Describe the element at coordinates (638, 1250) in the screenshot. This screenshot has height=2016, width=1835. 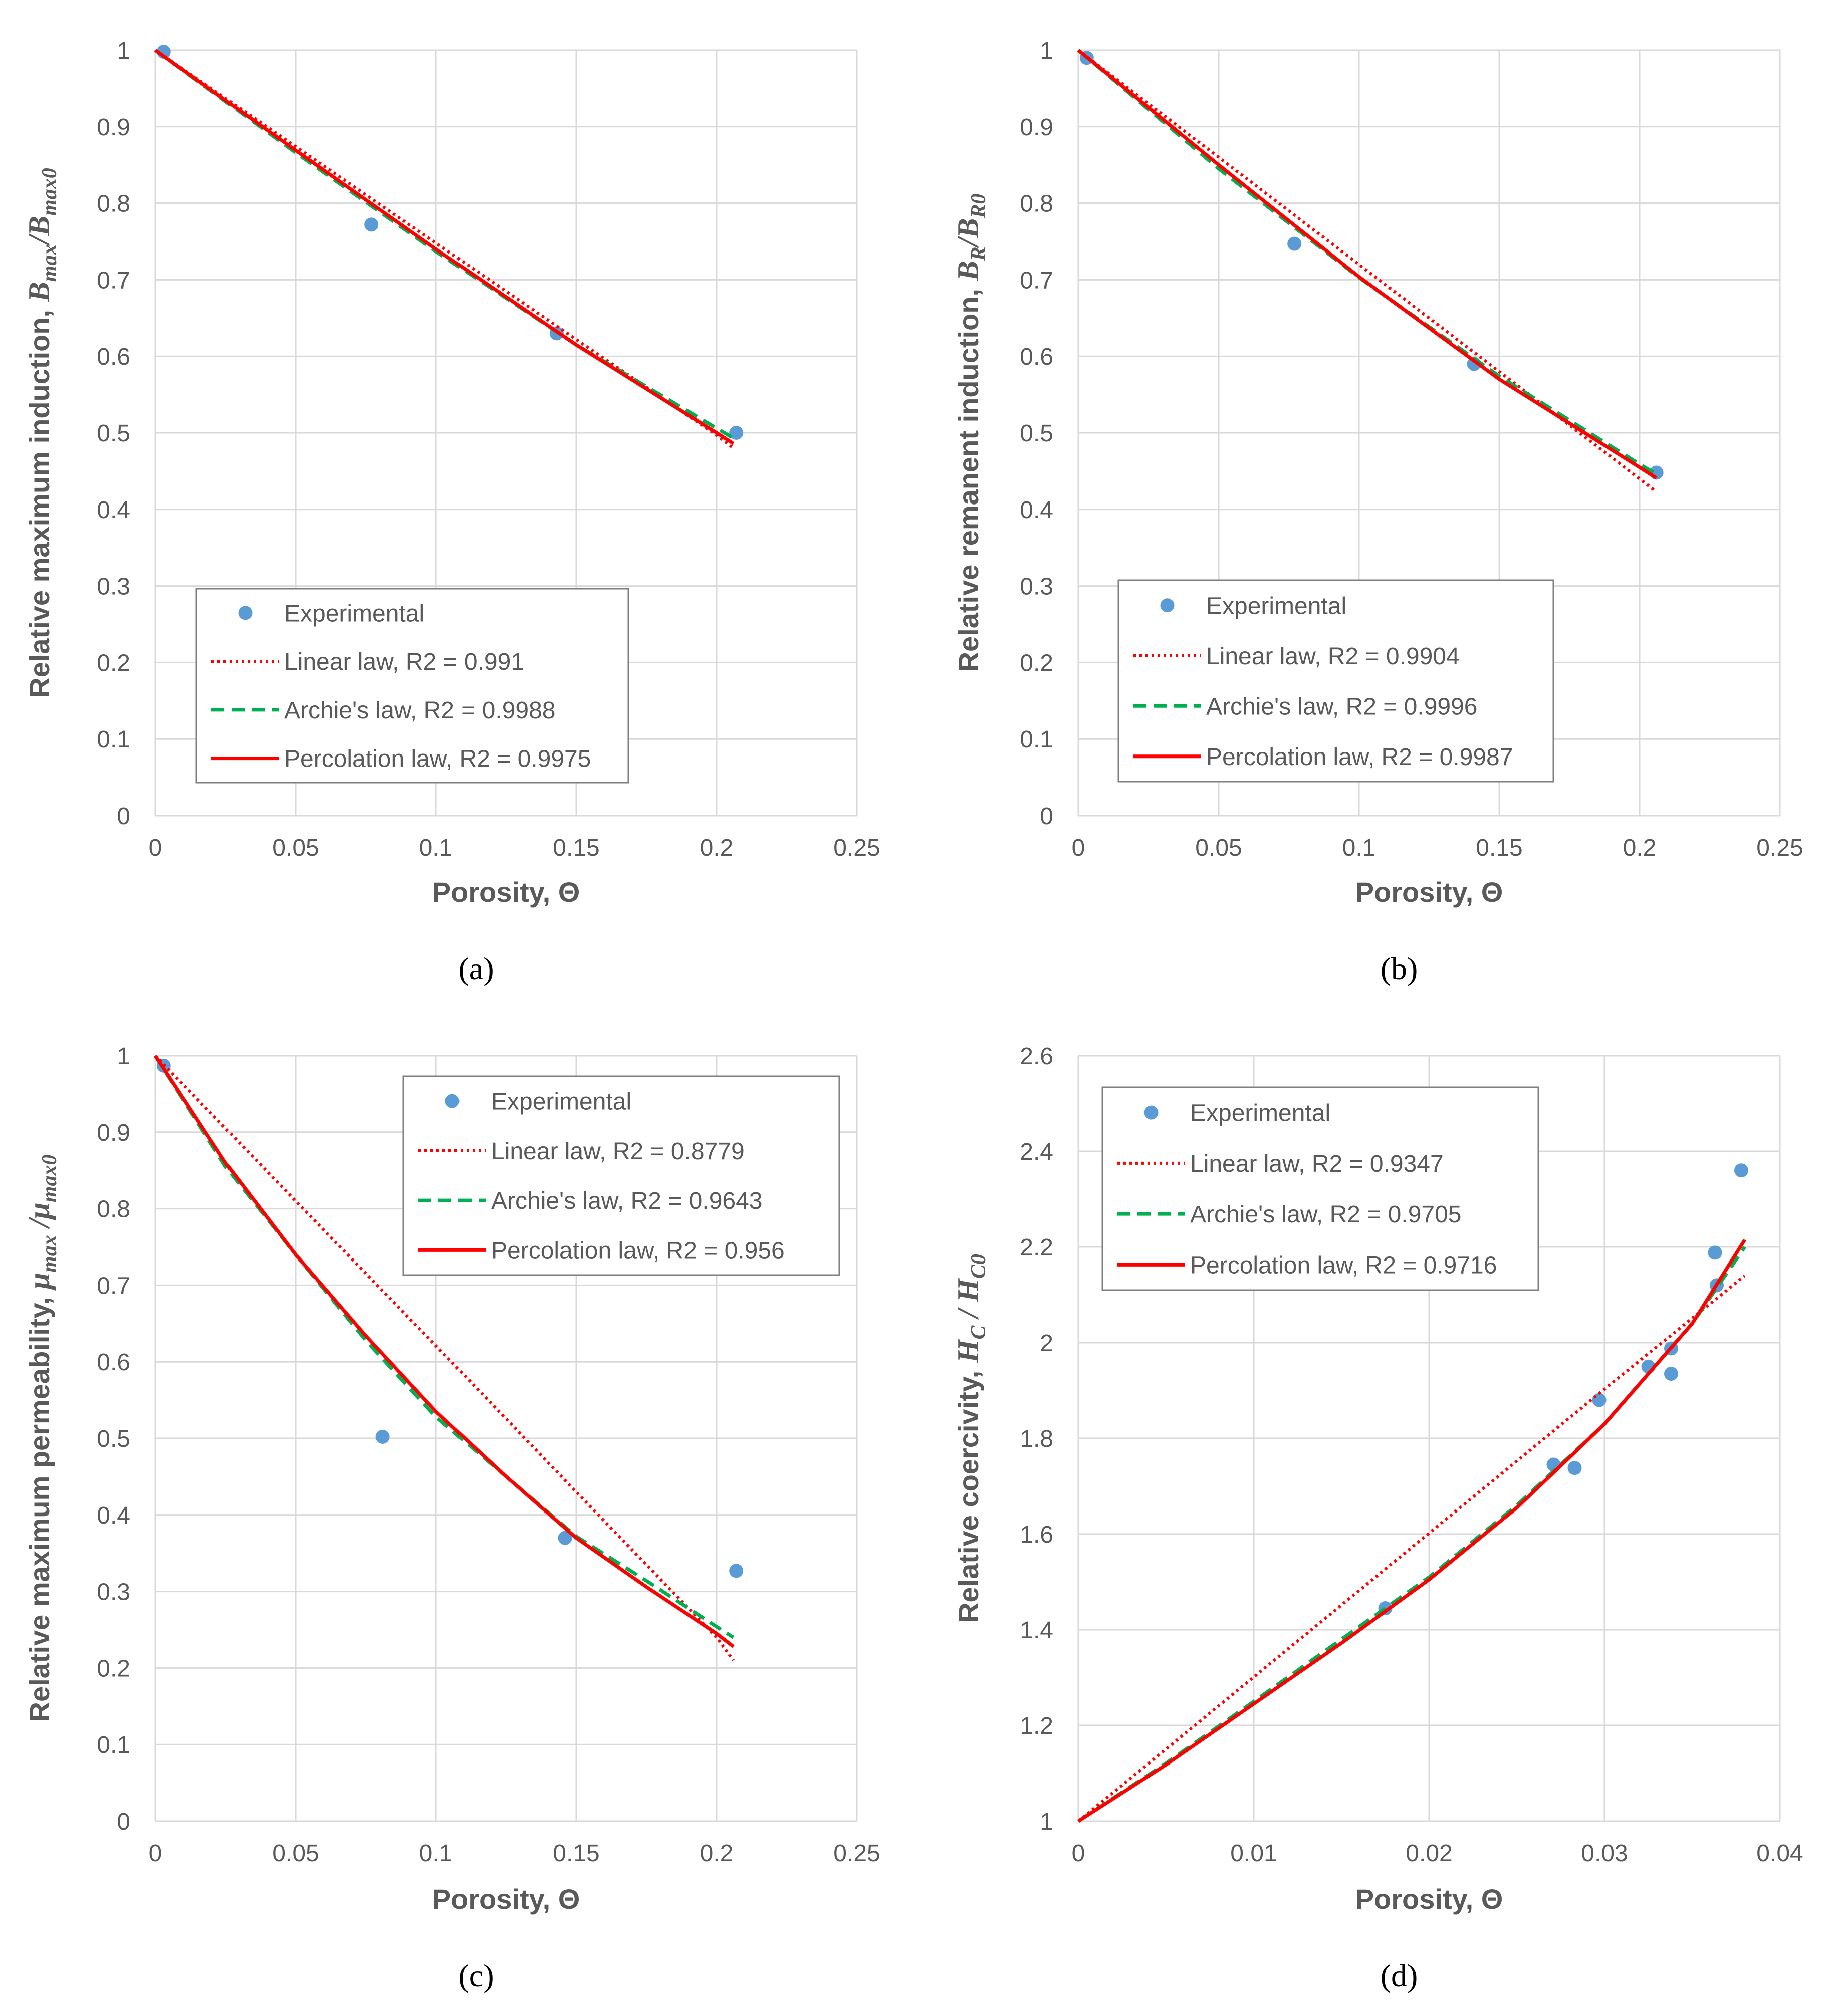
I see `legend-label: Percolation law, R2 = 0.956` at that location.